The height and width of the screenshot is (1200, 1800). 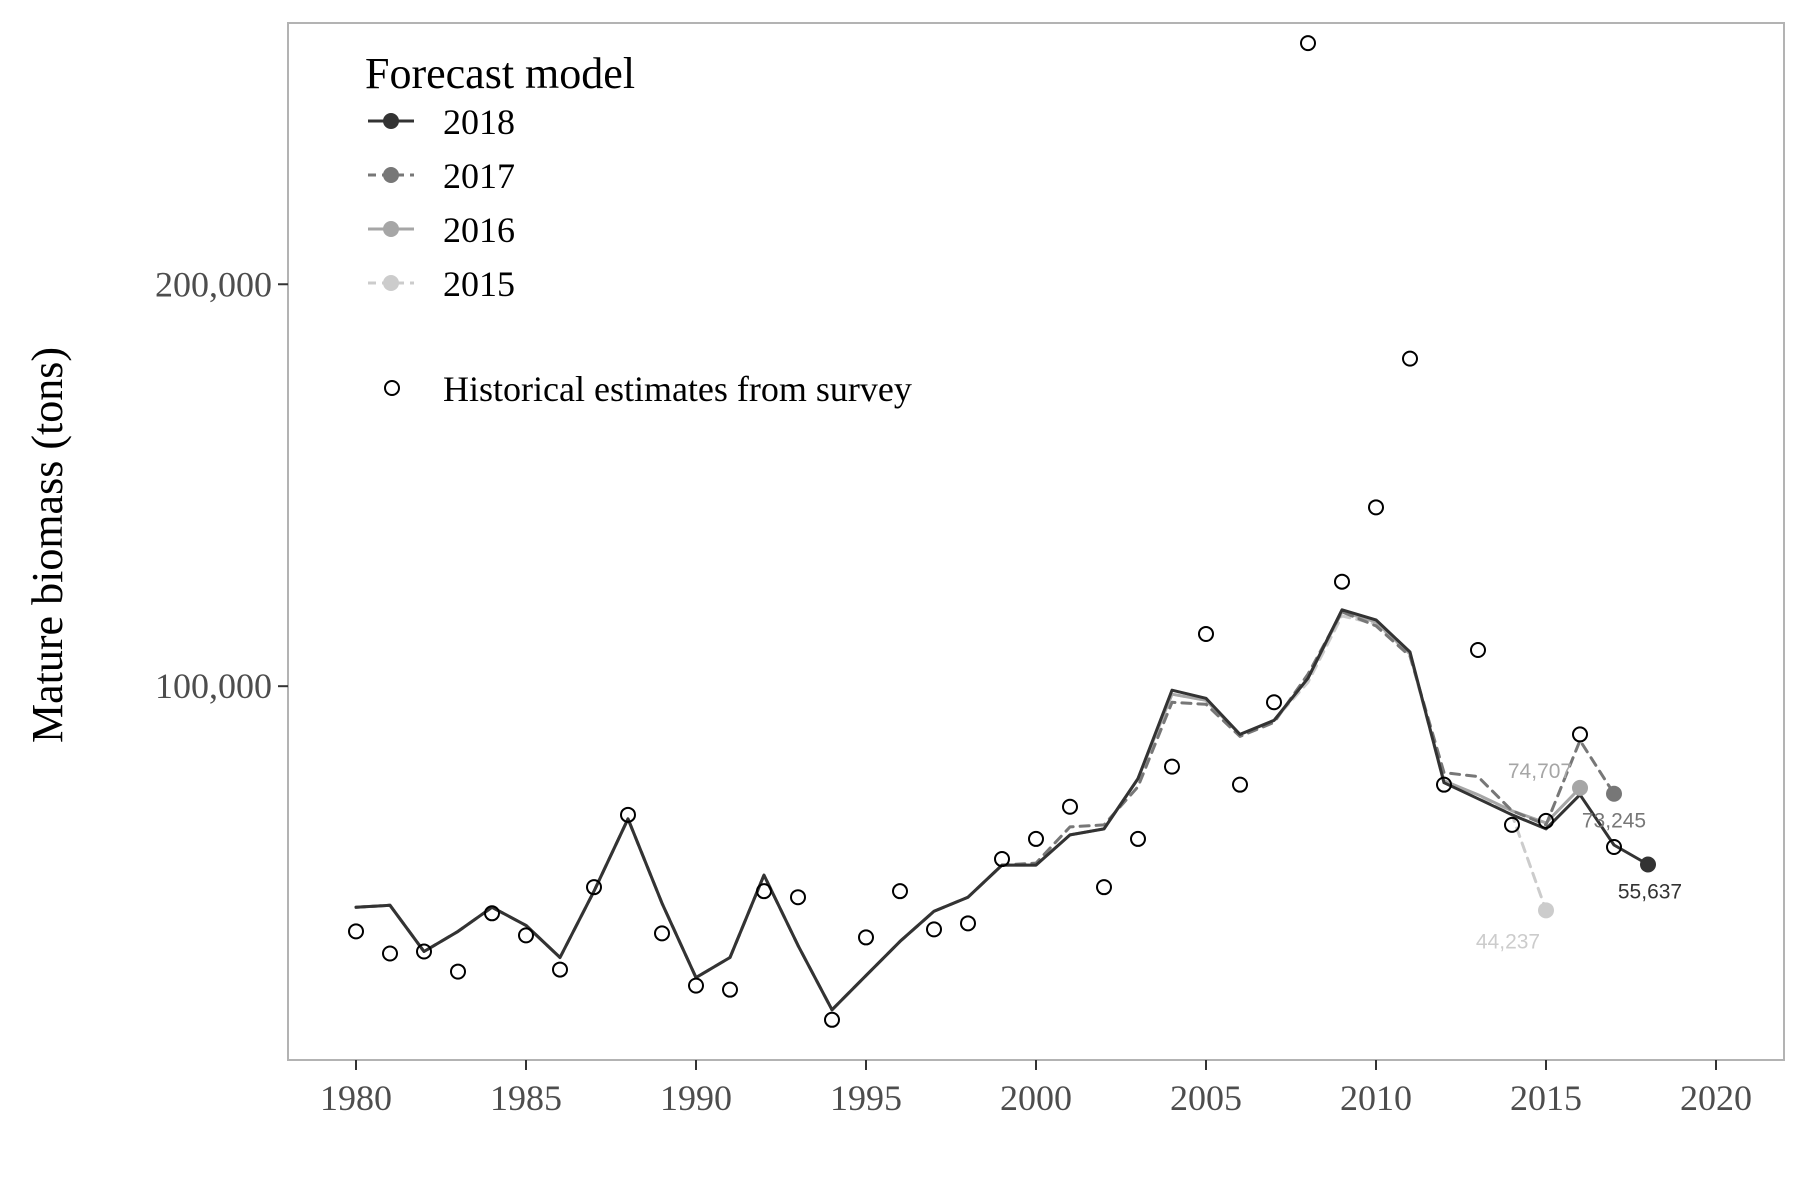 What do you see at coordinates (968, 923) in the screenshot?
I see `survey-point-1998` at bounding box center [968, 923].